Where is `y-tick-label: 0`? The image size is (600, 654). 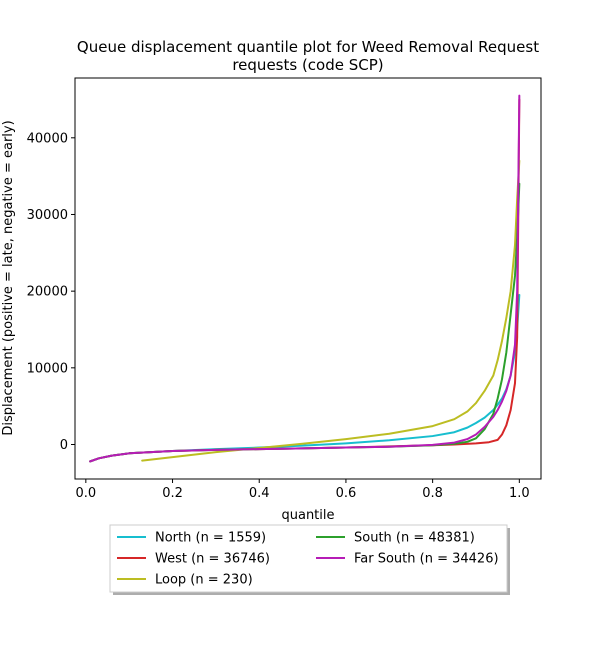 y-tick-label: 0 is located at coordinates (64, 445).